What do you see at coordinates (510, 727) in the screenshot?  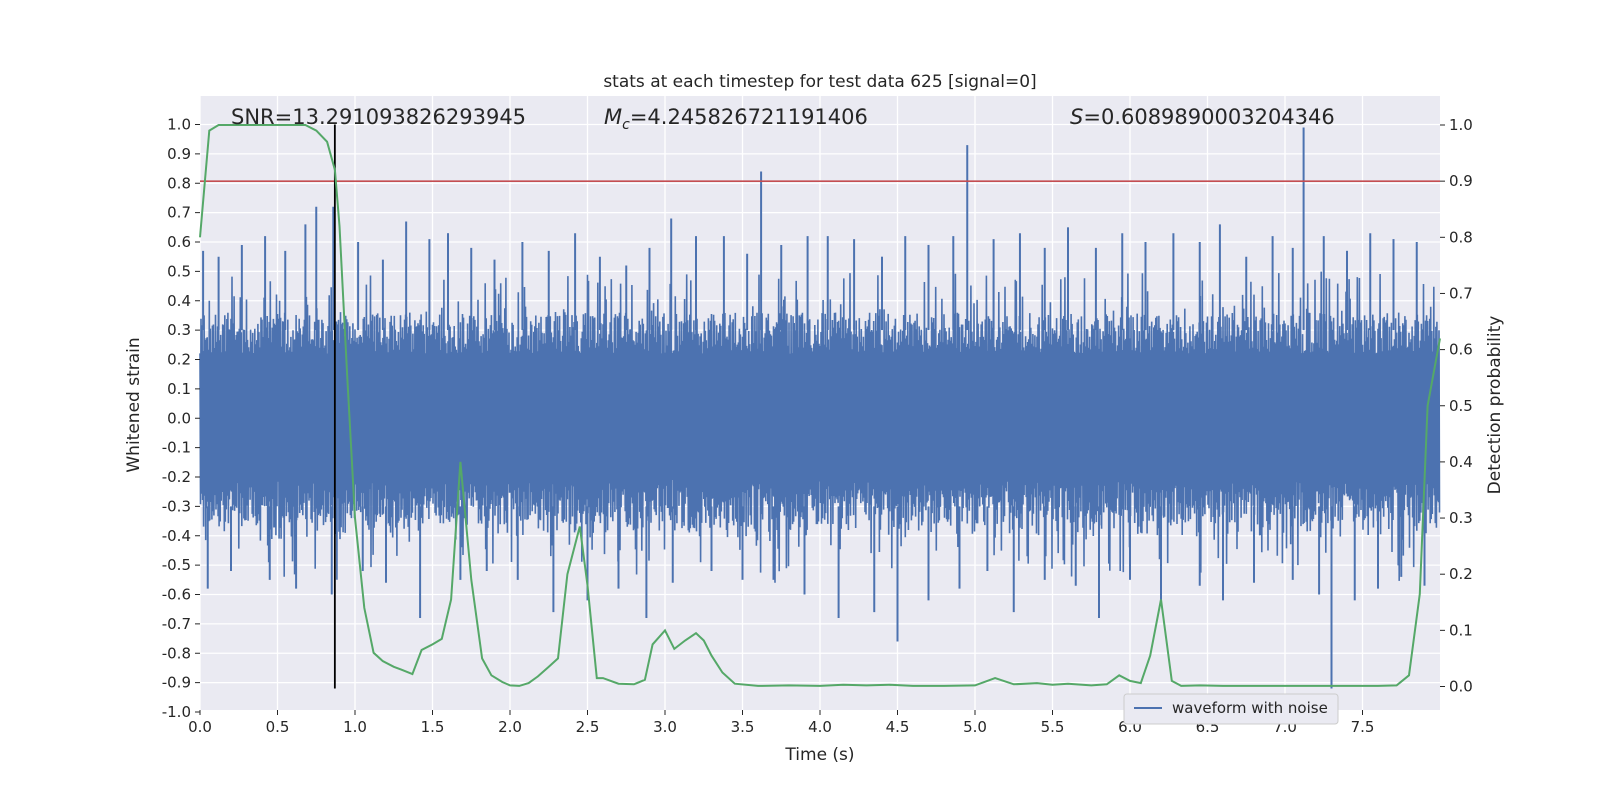 I see `x-tick-label: 2.0` at bounding box center [510, 727].